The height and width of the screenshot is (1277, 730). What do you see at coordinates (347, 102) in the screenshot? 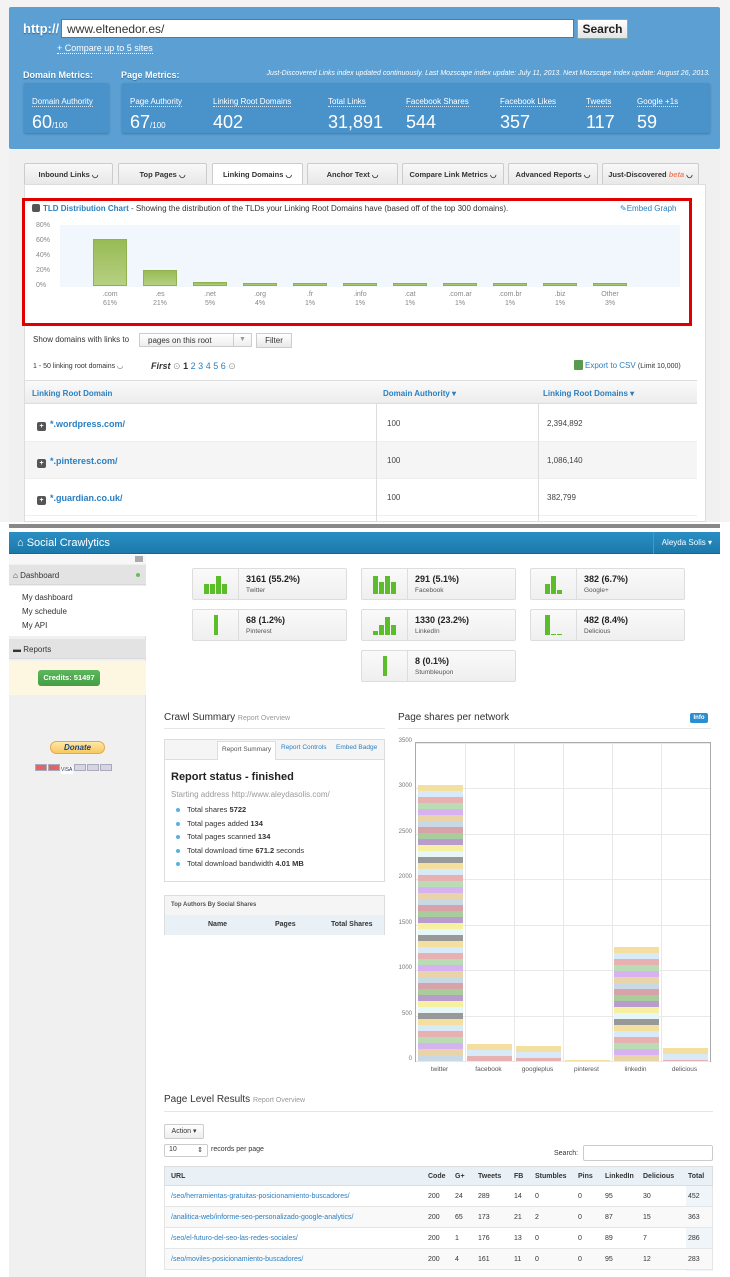
I see `metric-label: Total Links` at bounding box center [347, 102].